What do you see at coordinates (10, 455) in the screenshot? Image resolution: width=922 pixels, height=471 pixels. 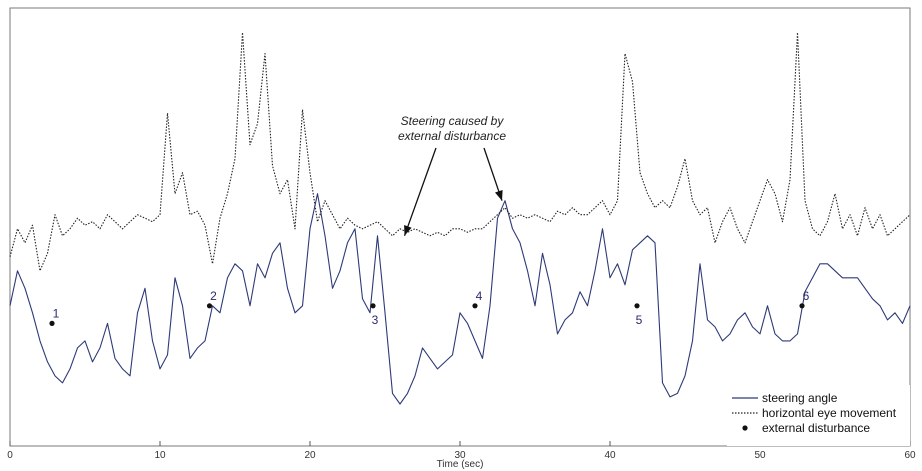 I see `x-tick-label: 0` at bounding box center [10, 455].